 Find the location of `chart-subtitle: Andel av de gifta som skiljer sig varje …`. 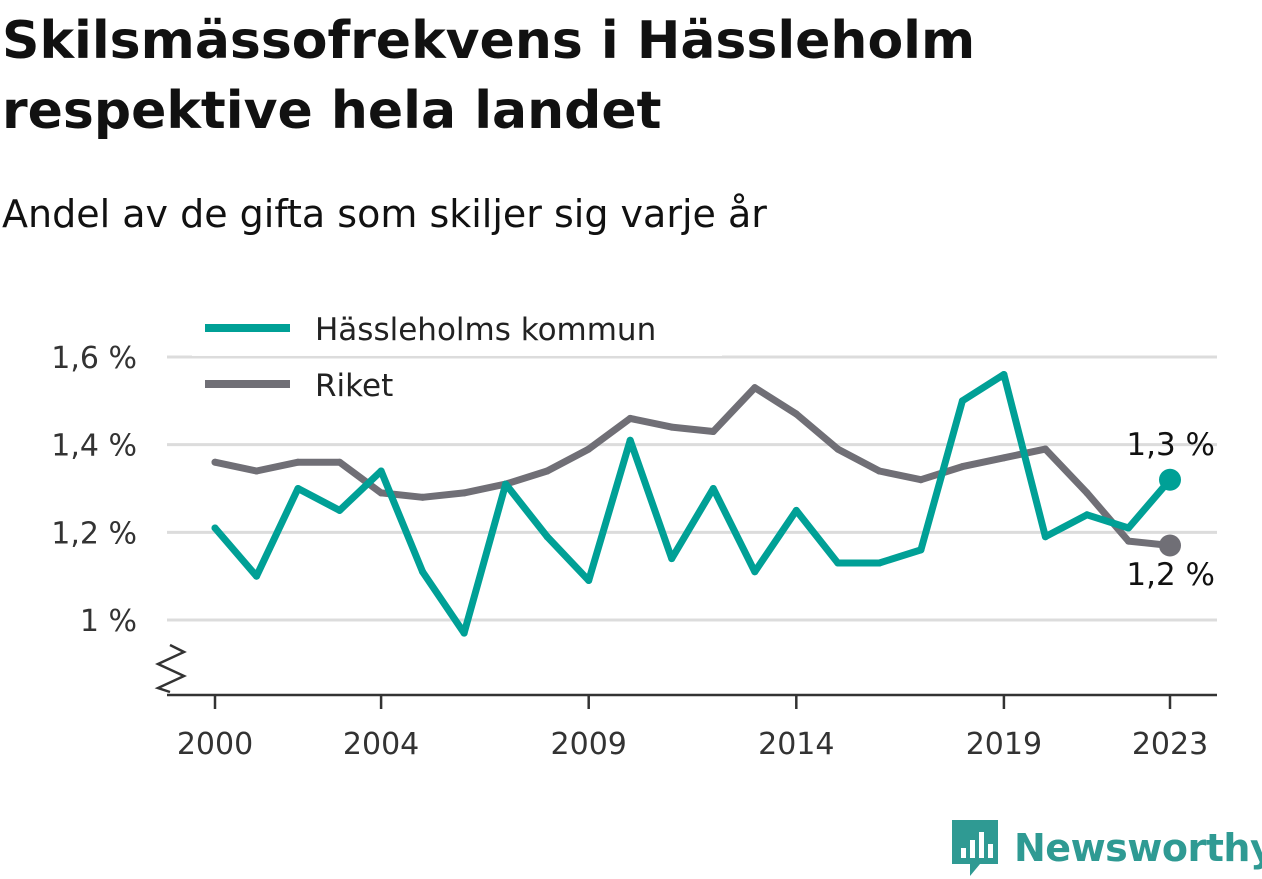

chart-subtitle: Andel av de gifta som skiljer sig varje … is located at coordinates (384, 214).